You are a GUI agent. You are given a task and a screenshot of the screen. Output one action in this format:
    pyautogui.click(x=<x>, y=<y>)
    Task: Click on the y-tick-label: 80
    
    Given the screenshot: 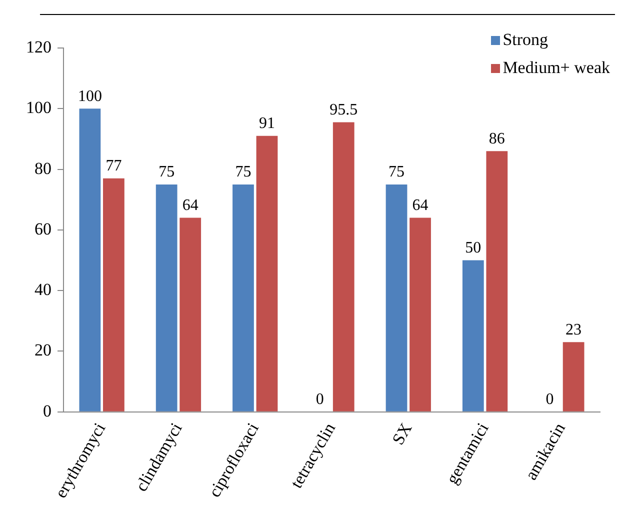 What is the action you would take?
    pyautogui.click(x=43, y=168)
    